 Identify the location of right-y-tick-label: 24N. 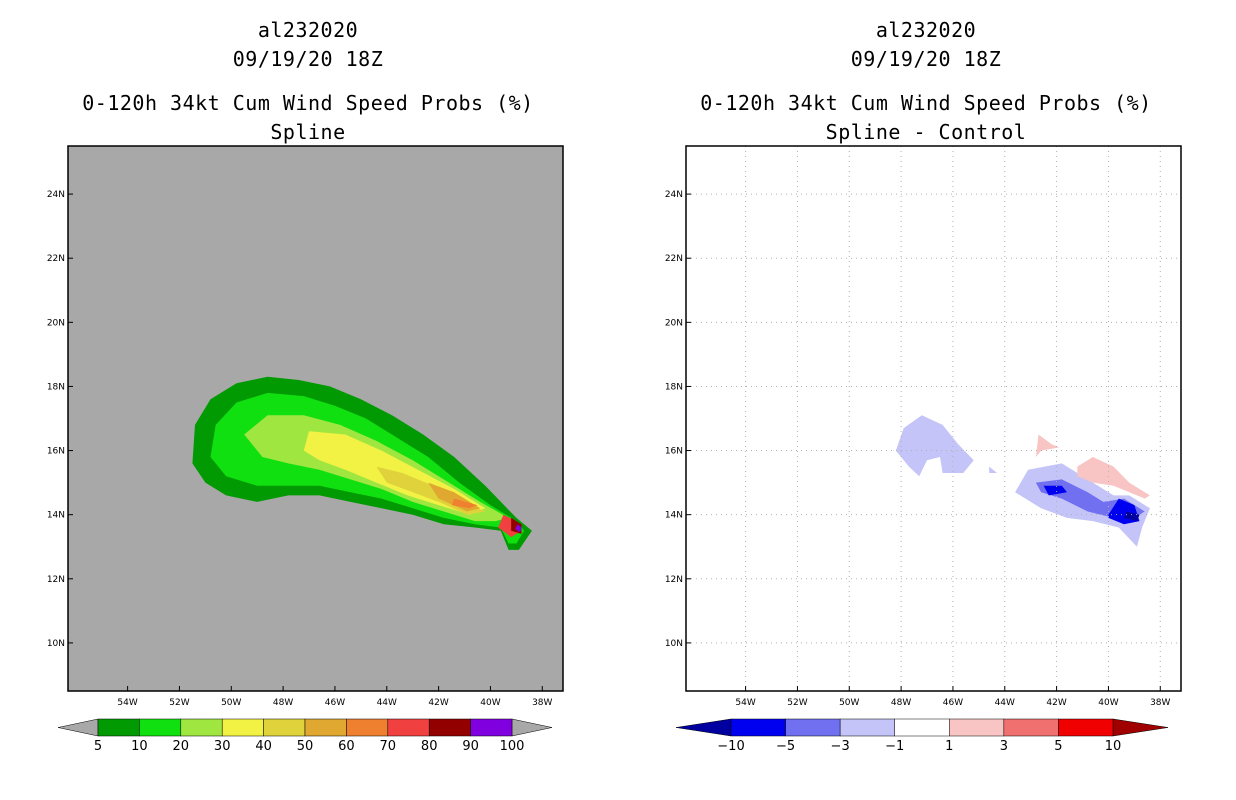
(674, 195).